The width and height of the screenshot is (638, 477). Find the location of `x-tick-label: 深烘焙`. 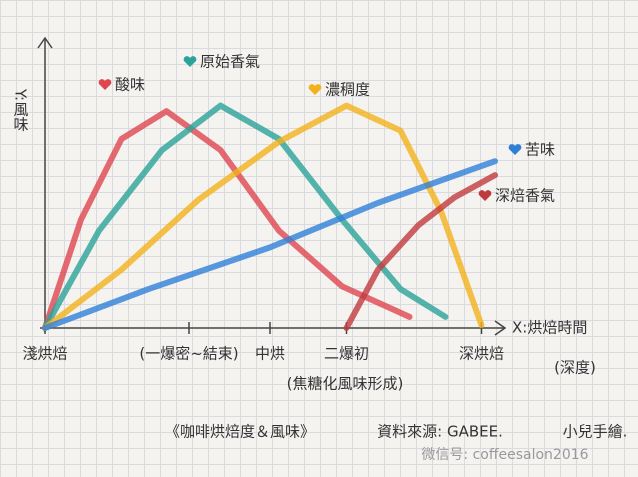

x-tick-label: 深烘焙 is located at coordinates (481, 354).